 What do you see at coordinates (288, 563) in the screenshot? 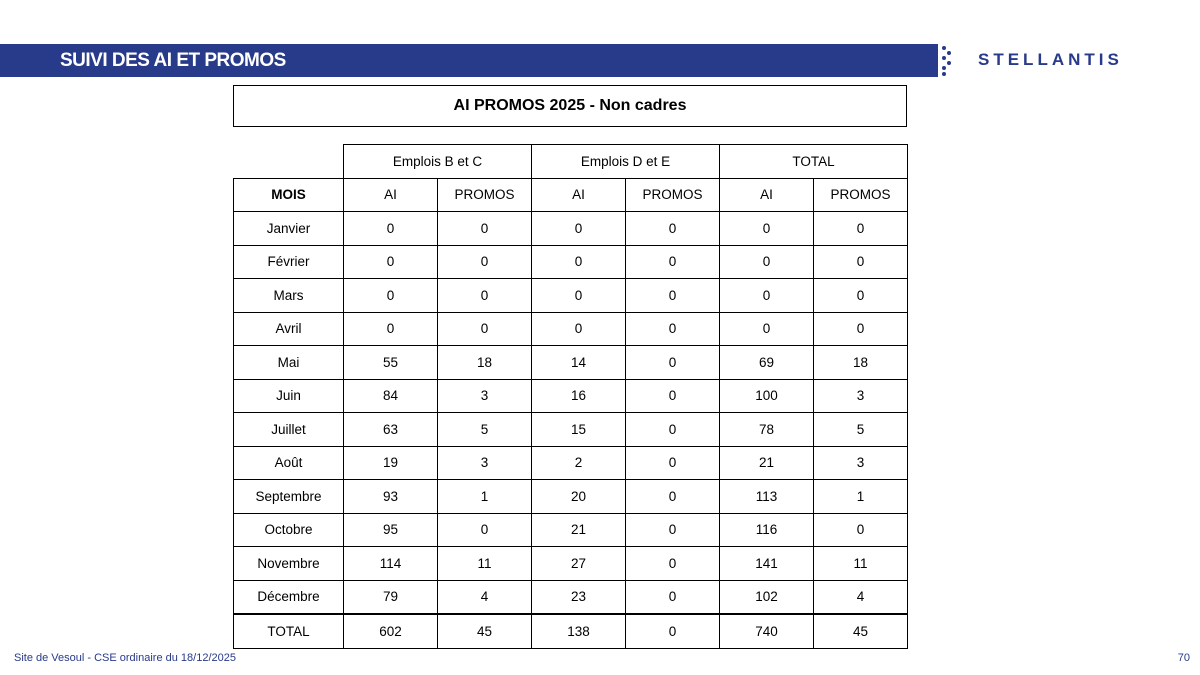
I see `month-cell: Novembre` at bounding box center [288, 563].